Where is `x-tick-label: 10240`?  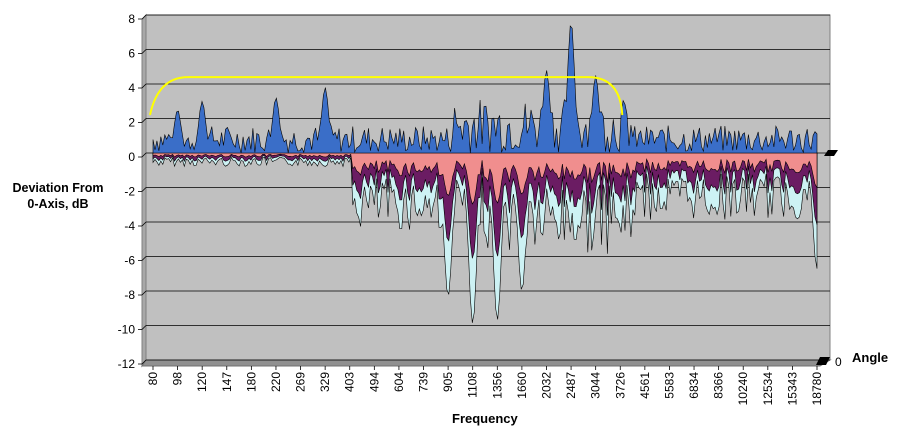
x-tick-label: 10240 is located at coordinates (743, 389).